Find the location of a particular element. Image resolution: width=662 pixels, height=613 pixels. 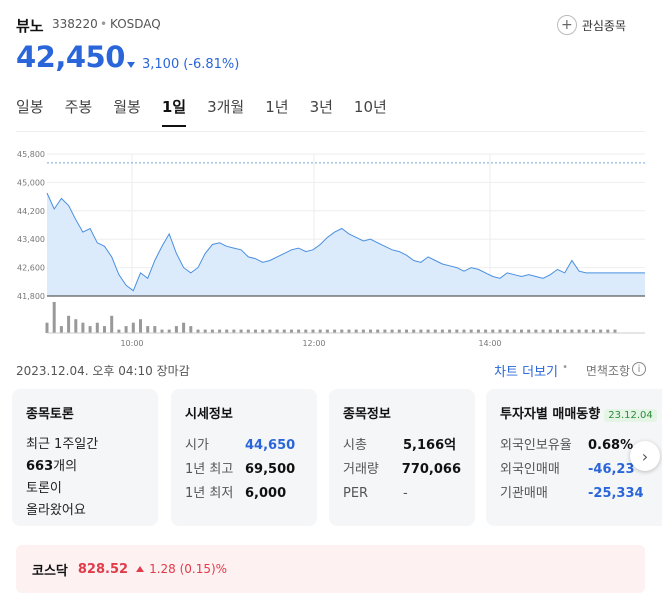

tab-10years: 10년 is located at coordinates (370, 107).